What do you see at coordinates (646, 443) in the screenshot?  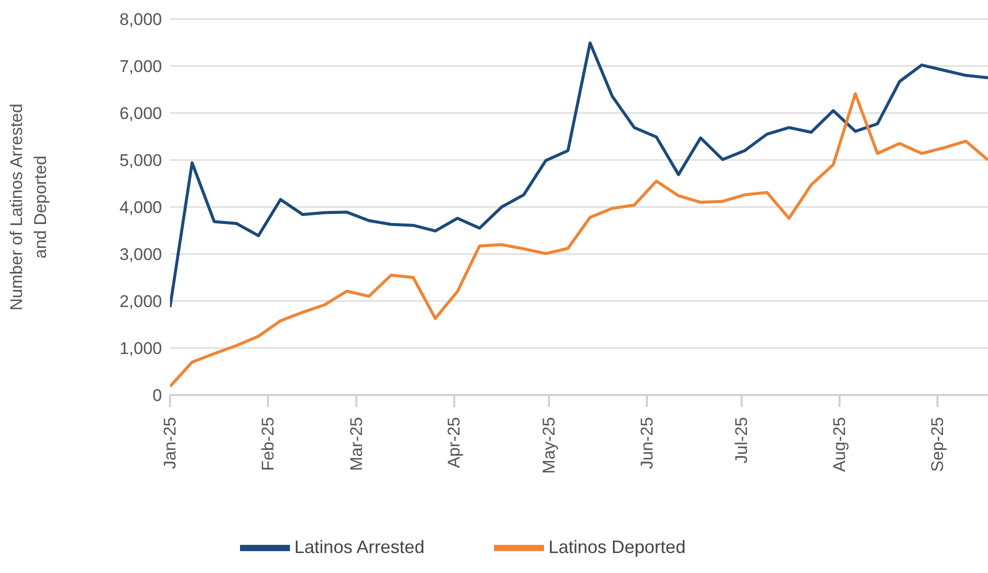 I see `x-tick-label: Jun-25` at bounding box center [646, 443].